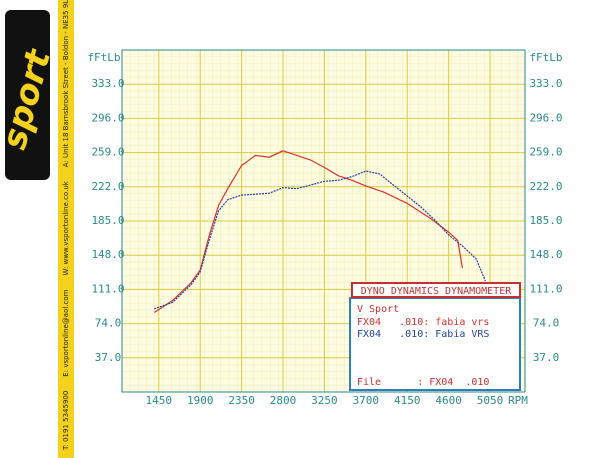 This screenshot has width=600, height=458. What do you see at coordinates (66, 332) in the screenshot?
I see `contact-line: E: vsportonline@aol.com` at bounding box center [66, 332].